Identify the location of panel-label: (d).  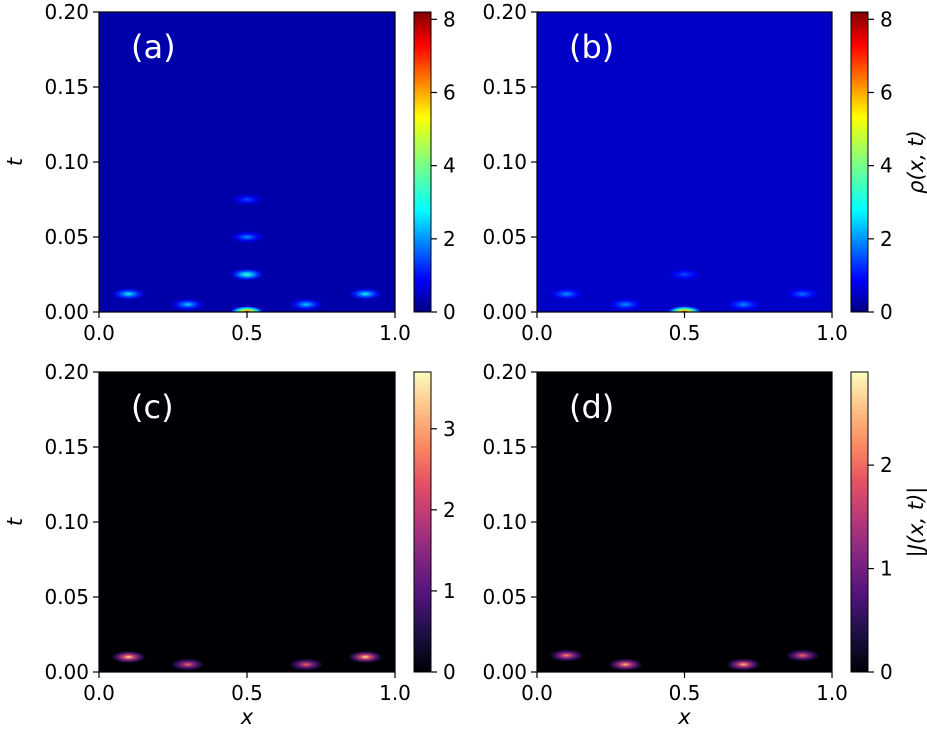
(591, 407).